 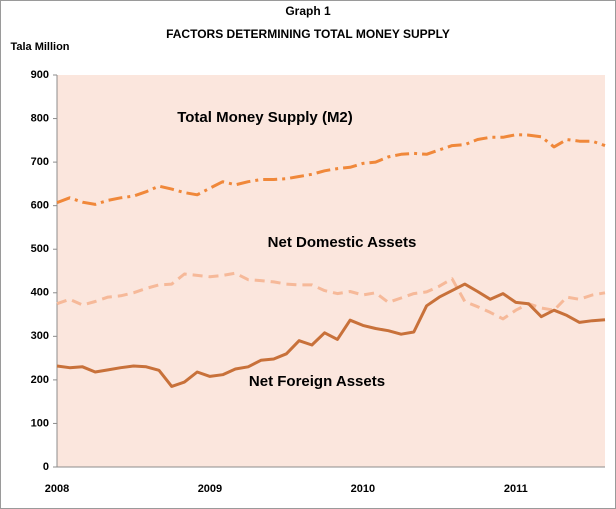 I want to click on y-tick-label: 0, so click(x=46, y=467).